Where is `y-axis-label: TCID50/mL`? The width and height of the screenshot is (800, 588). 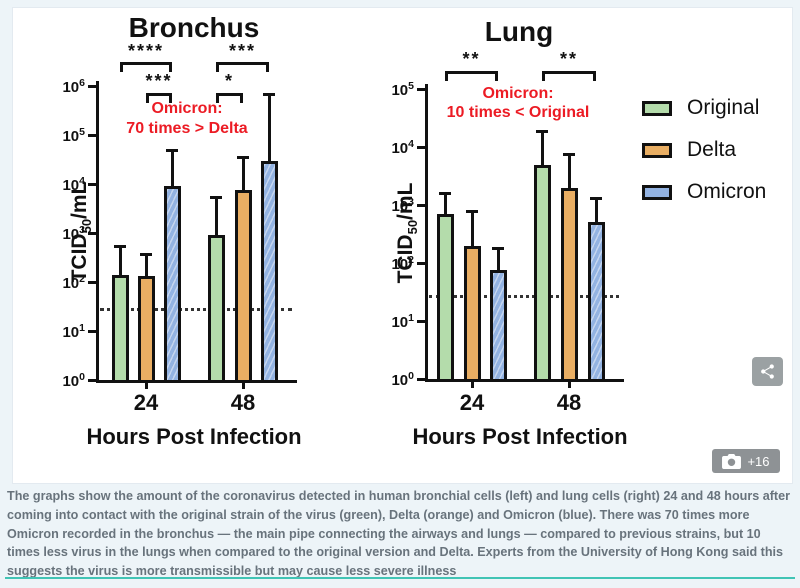 y-axis-label: TCID50/mL is located at coordinates (407, 233).